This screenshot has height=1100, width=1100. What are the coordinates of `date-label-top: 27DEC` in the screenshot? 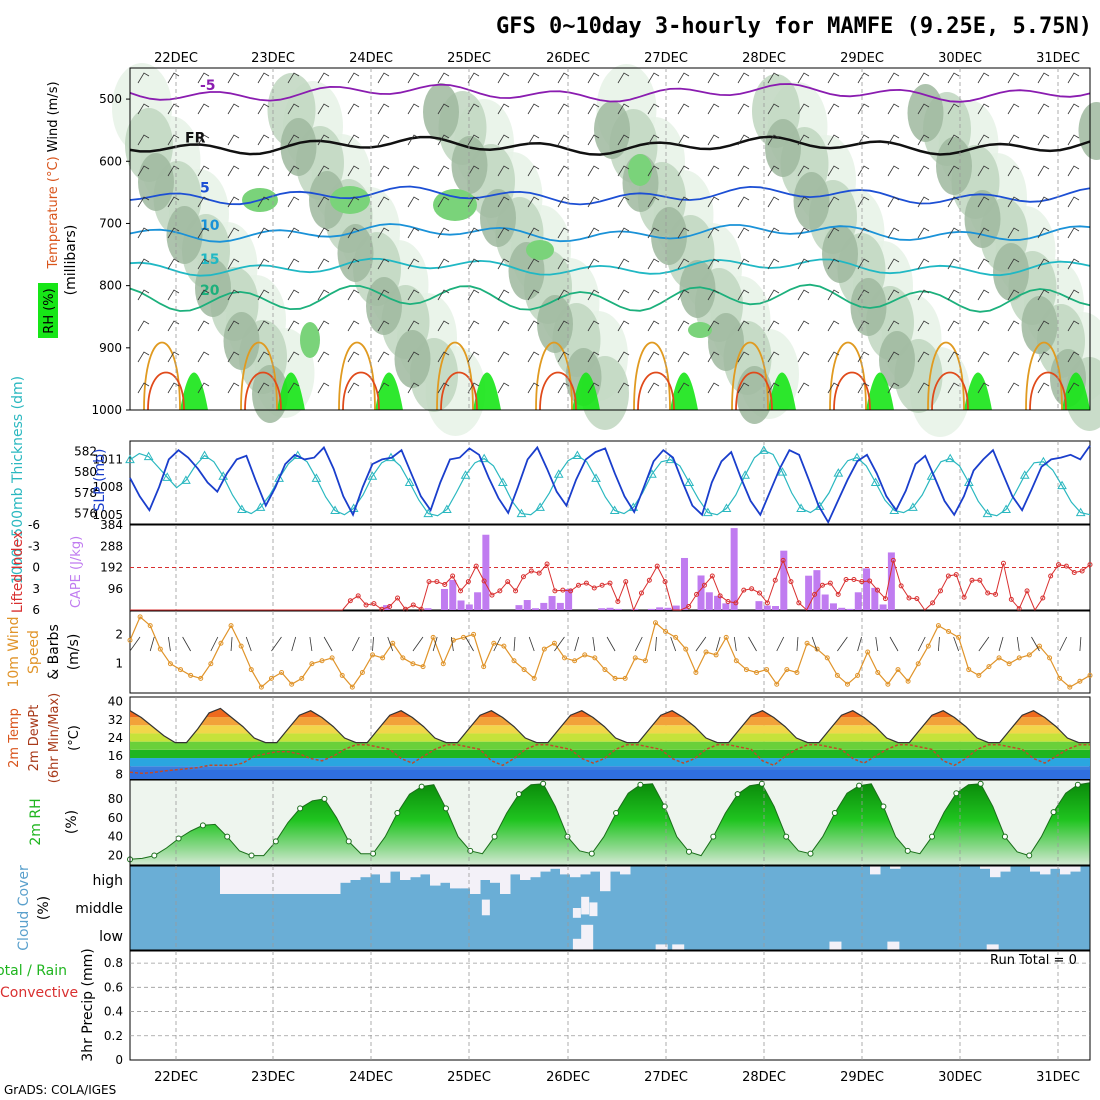 It's located at (666, 58).